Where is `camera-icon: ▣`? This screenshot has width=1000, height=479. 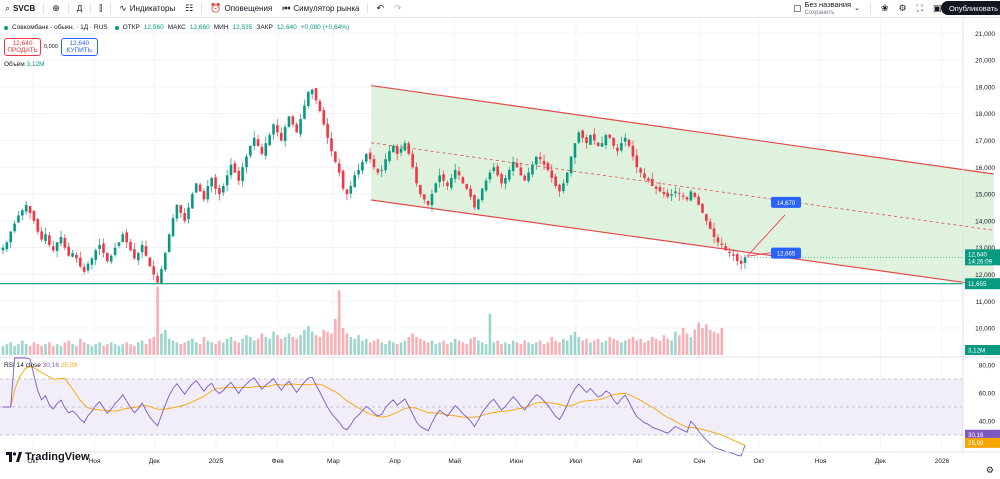 camera-icon: ▣ is located at coordinates (937, 8).